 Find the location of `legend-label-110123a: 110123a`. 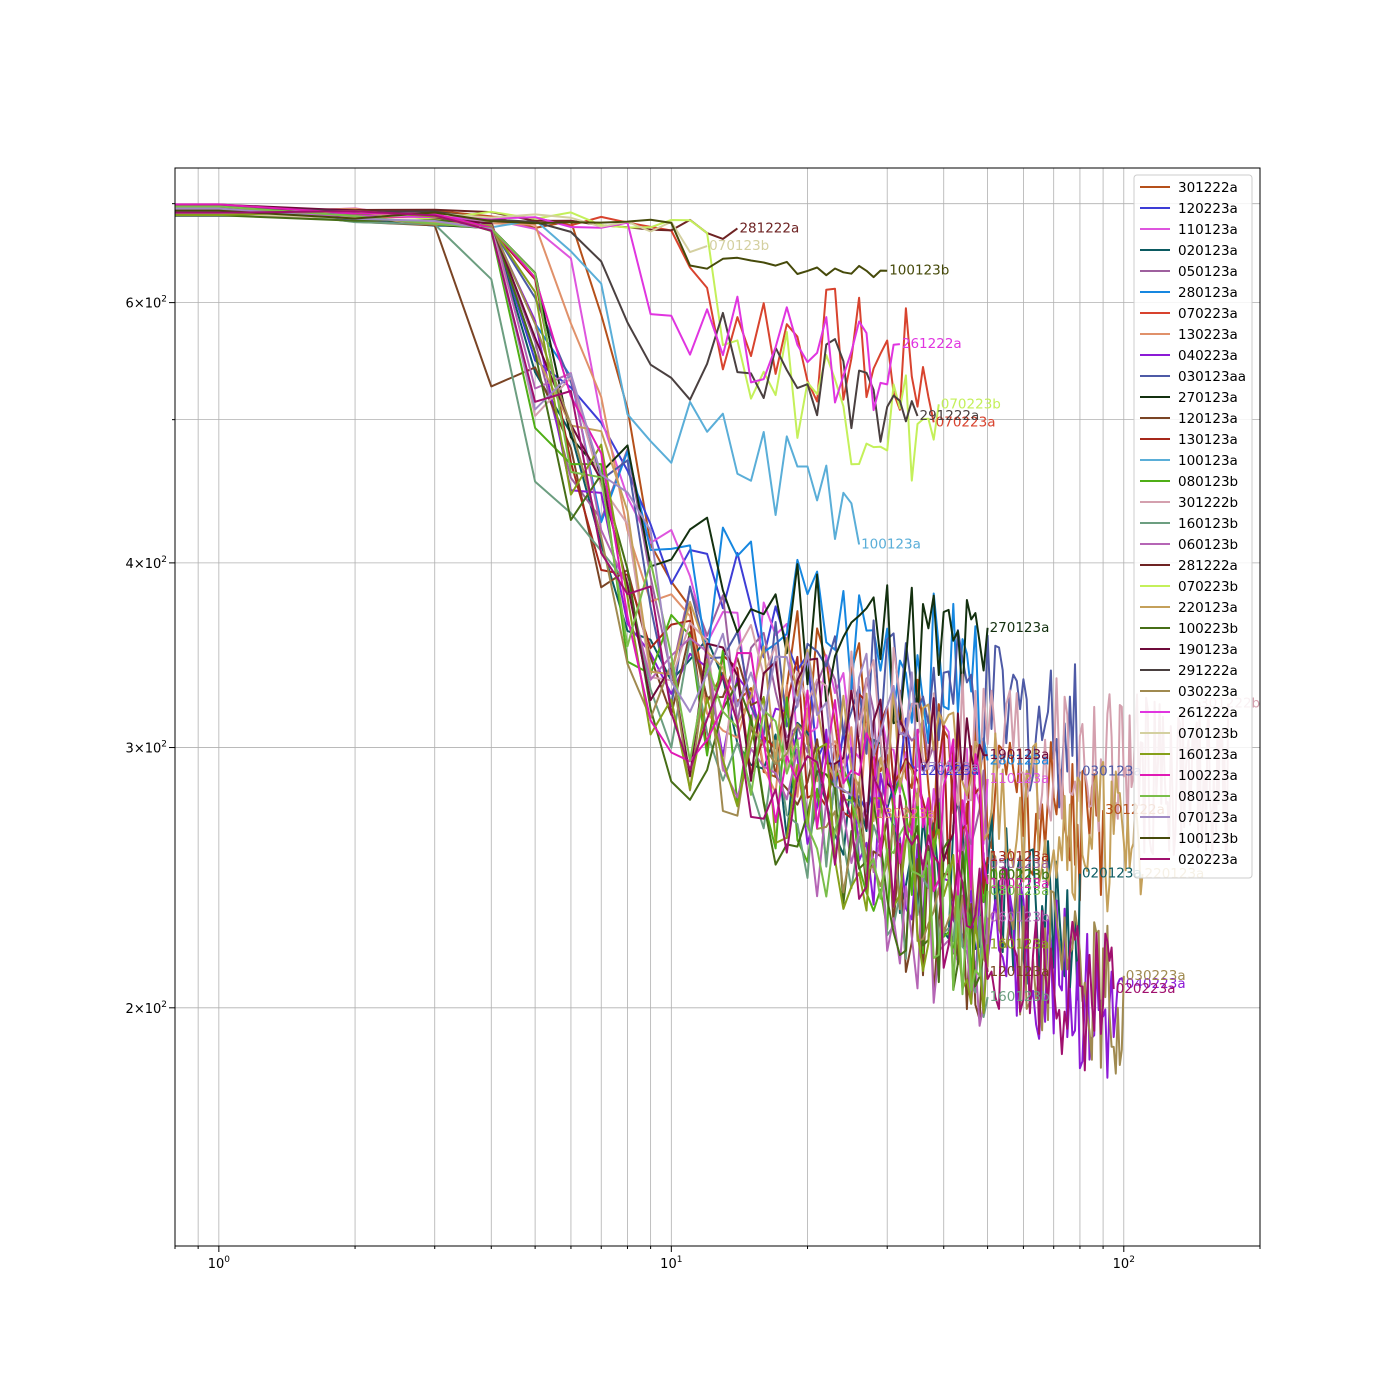

legend-label-110123a: 110123a is located at coordinates (1208, 230).